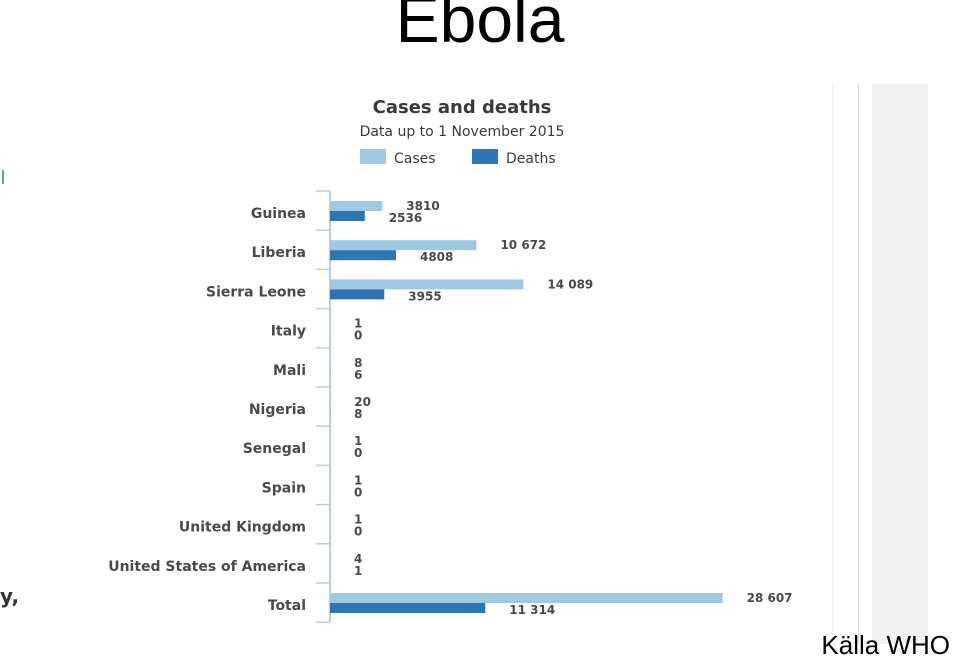 The height and width of the screenshot is (661, 960). Describe the element at coordinates (207, 567) in the screenshot. I see `category-label: United States of America` at that location.